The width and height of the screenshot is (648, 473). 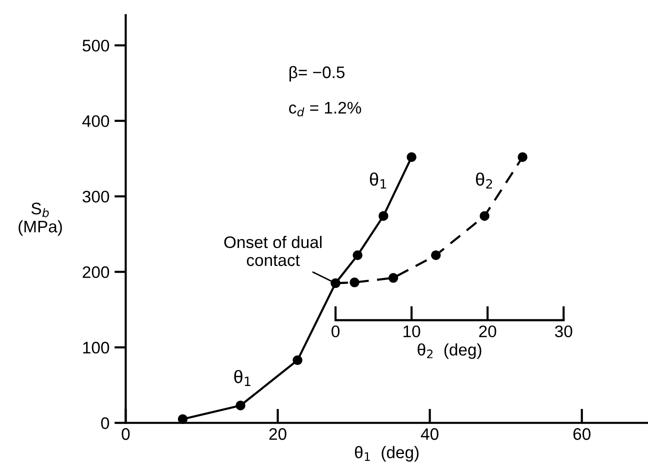 What do you see at coordinates (450, 351) in the screenshot?
I see `x2-axis-title: θ$_{2}$ (deg)` at bounding box center [450, 351].